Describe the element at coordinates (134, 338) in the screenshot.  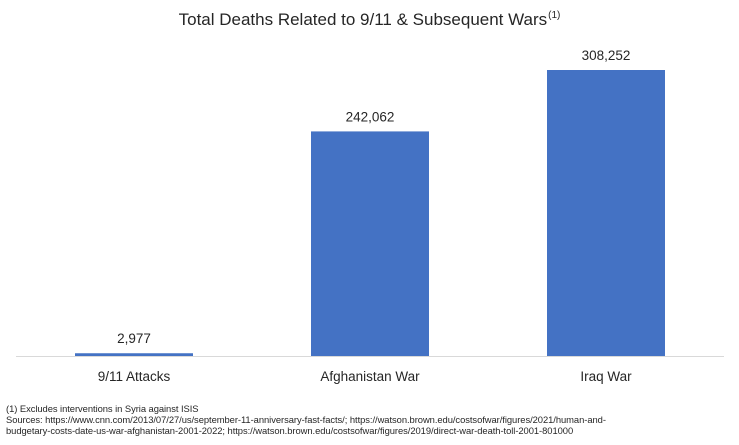
I see `data-label: 2,977` at that location.